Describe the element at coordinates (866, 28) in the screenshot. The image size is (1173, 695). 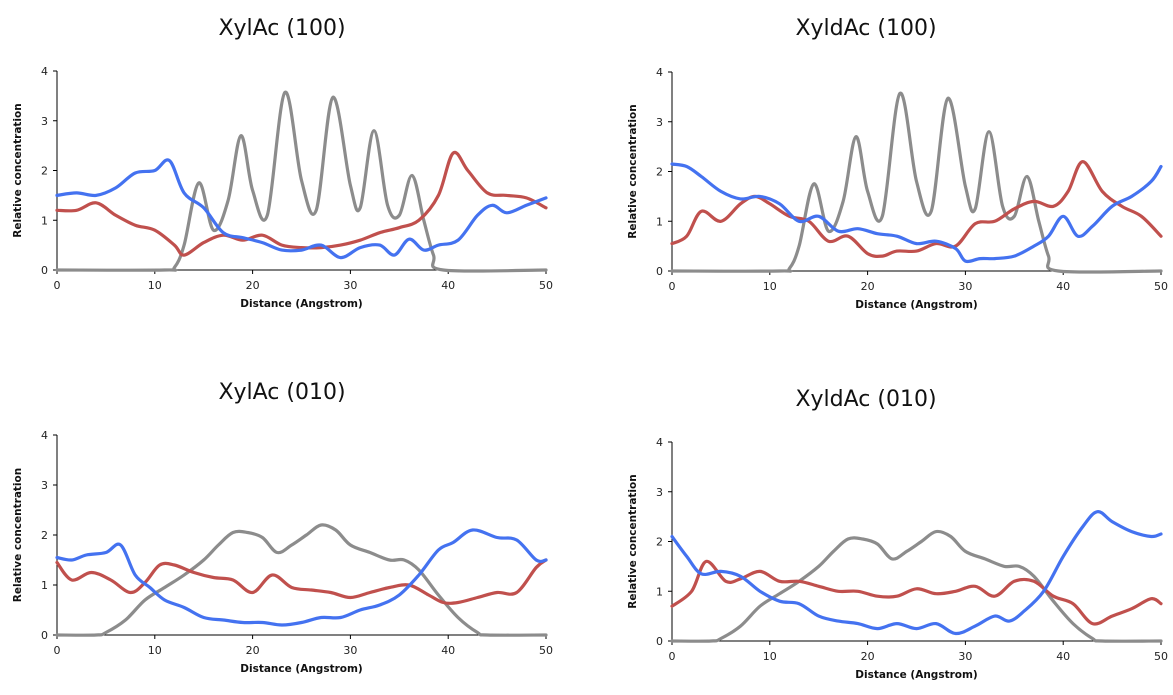
I see `chart-title: XyldAc (100)` at that location.